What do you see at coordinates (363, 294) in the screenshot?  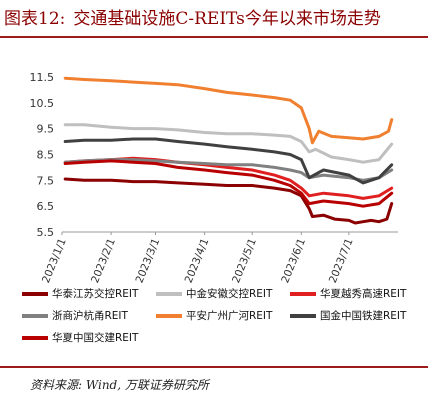 I see `legend-label: 华夏越秀高速REIT` at bounding box center [363, 294].